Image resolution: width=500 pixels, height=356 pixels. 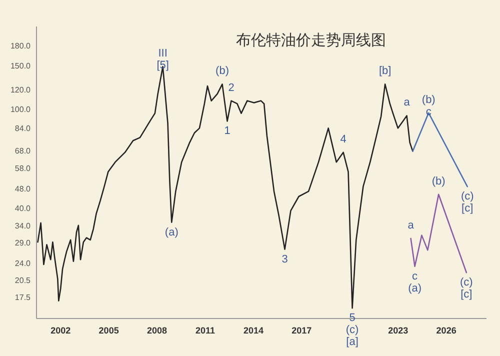 What do you see at coordinates (352, 330) in the screenshot?
I see `annotation: 5 (c) [a]` at bounding box center [352, 330].